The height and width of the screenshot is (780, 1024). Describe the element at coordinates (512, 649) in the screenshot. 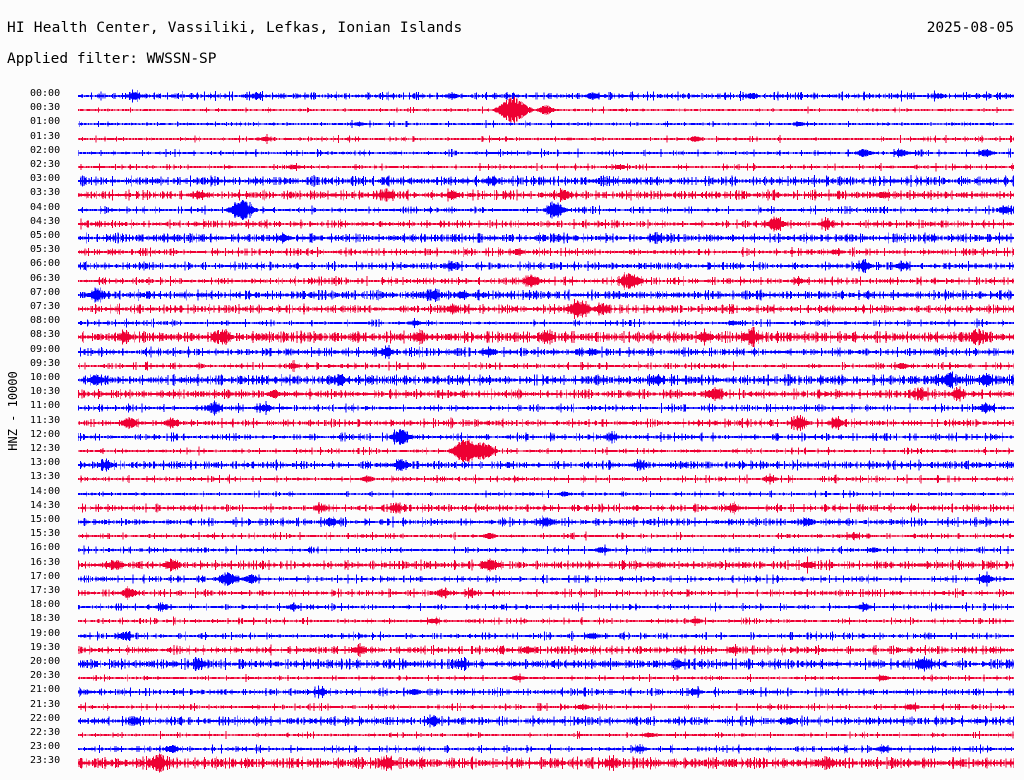

I see `helicorder-row: 19:30` at that location.